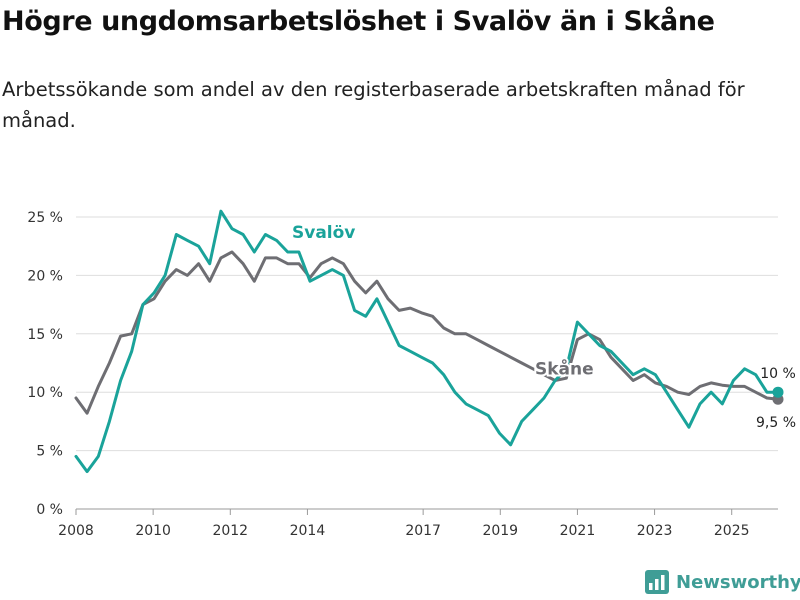 This screenshot has width=800, height=600. Describe the element at coordinates (153, 531) in the screenshot. I see `x-tick-label: 2010` at that location.